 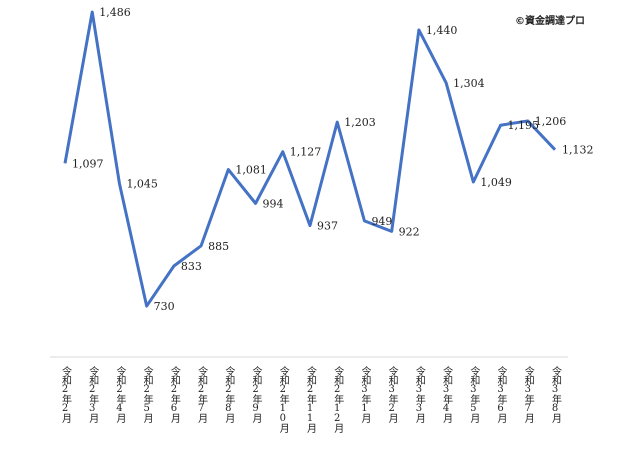 I want to click on data-label: 1,206, so click(x=551, y=121).